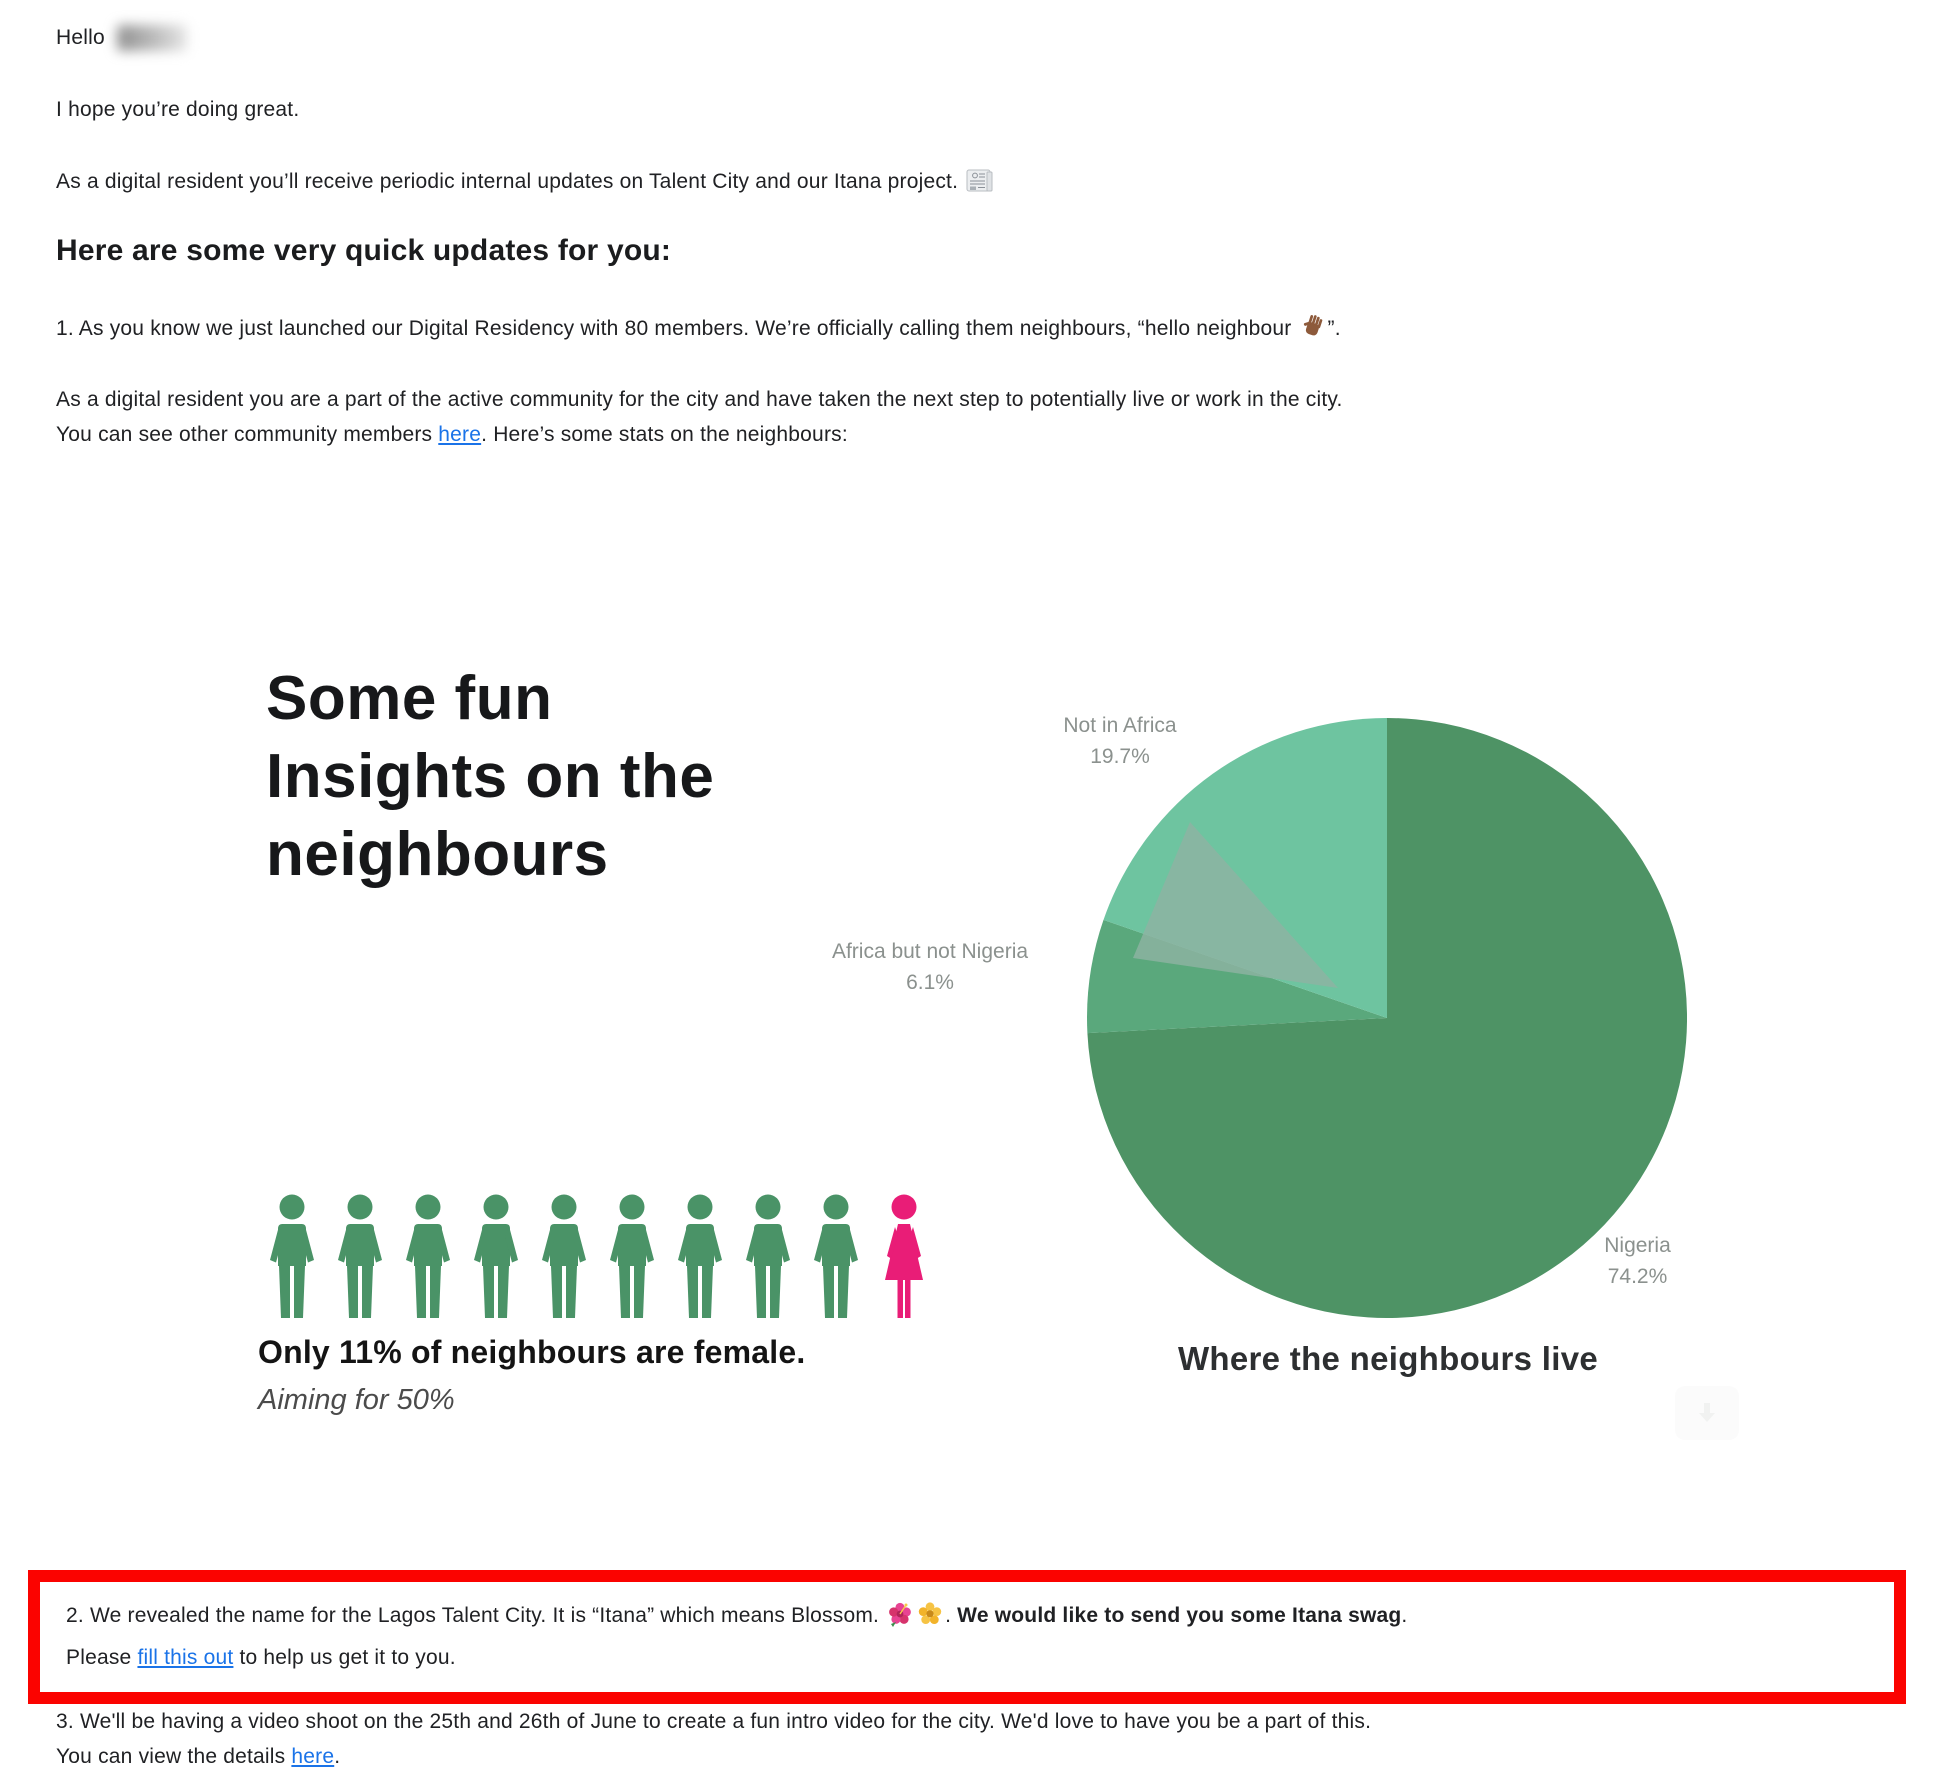 The width and height of the screenshot is (1934, 1792). I want to click on fill-this-out-link: fill this out, so click(185, 1657).